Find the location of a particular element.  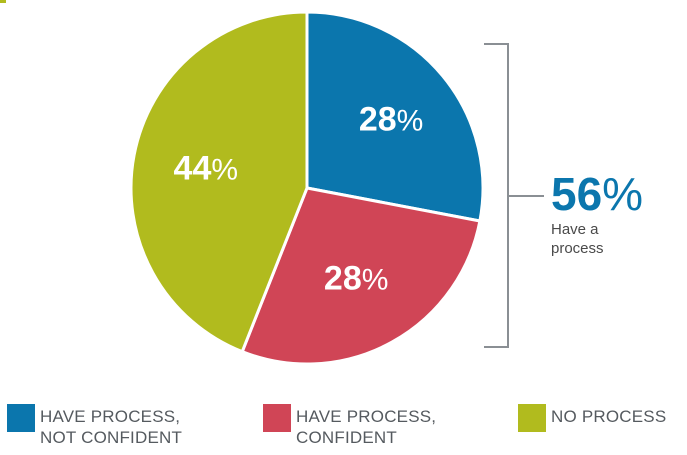

legend-swatch-olive is located at coordinates (532, 418).